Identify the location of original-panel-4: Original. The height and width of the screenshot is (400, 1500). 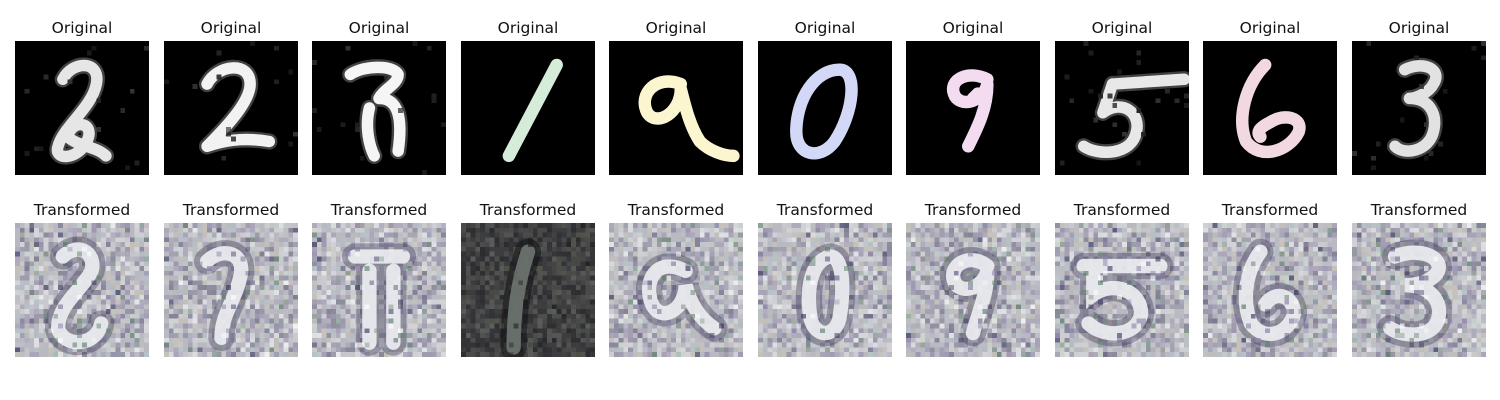
(528, 96).